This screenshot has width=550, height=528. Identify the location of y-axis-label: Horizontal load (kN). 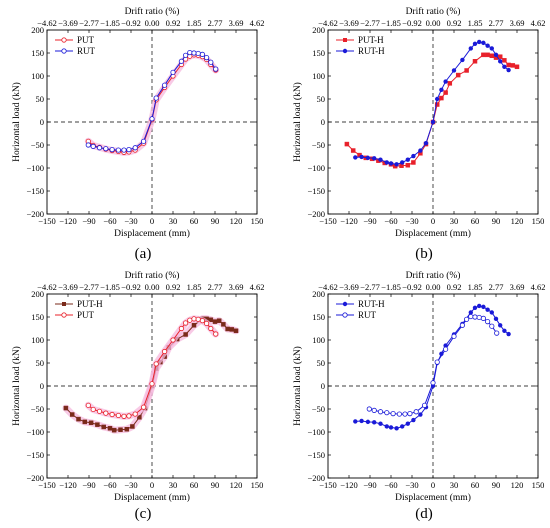
(297, 122).